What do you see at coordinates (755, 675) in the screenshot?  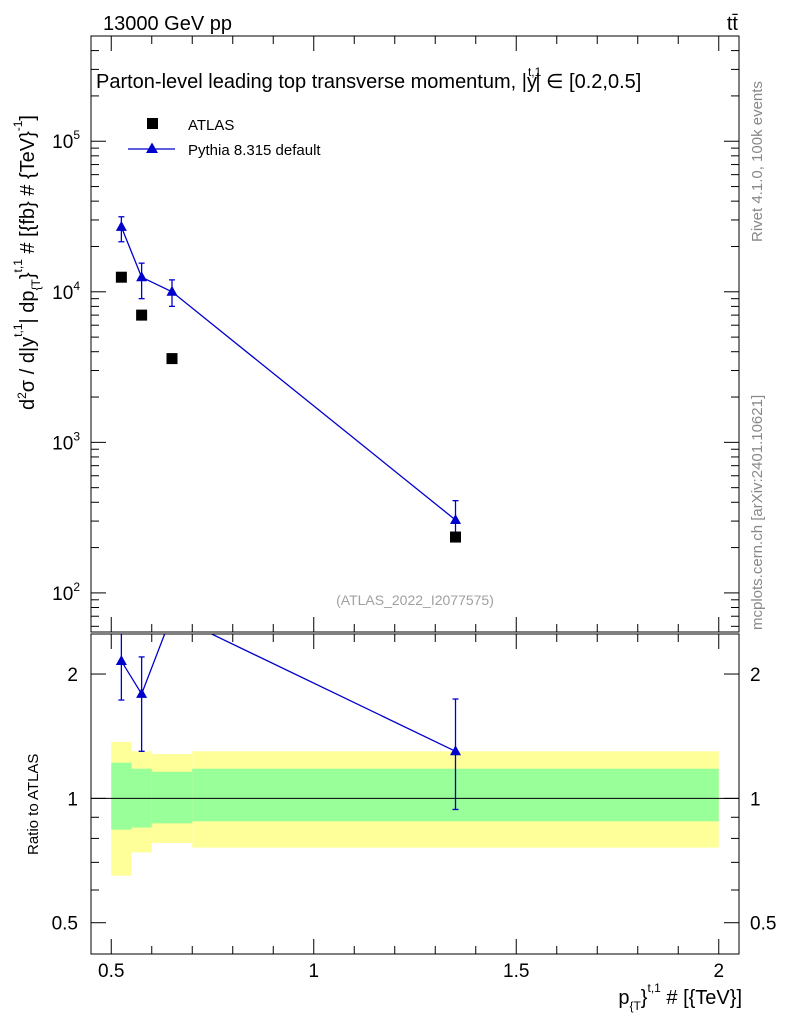 I see `ratio-y-tick-label-right: 2` at bounding box center [755, 675].